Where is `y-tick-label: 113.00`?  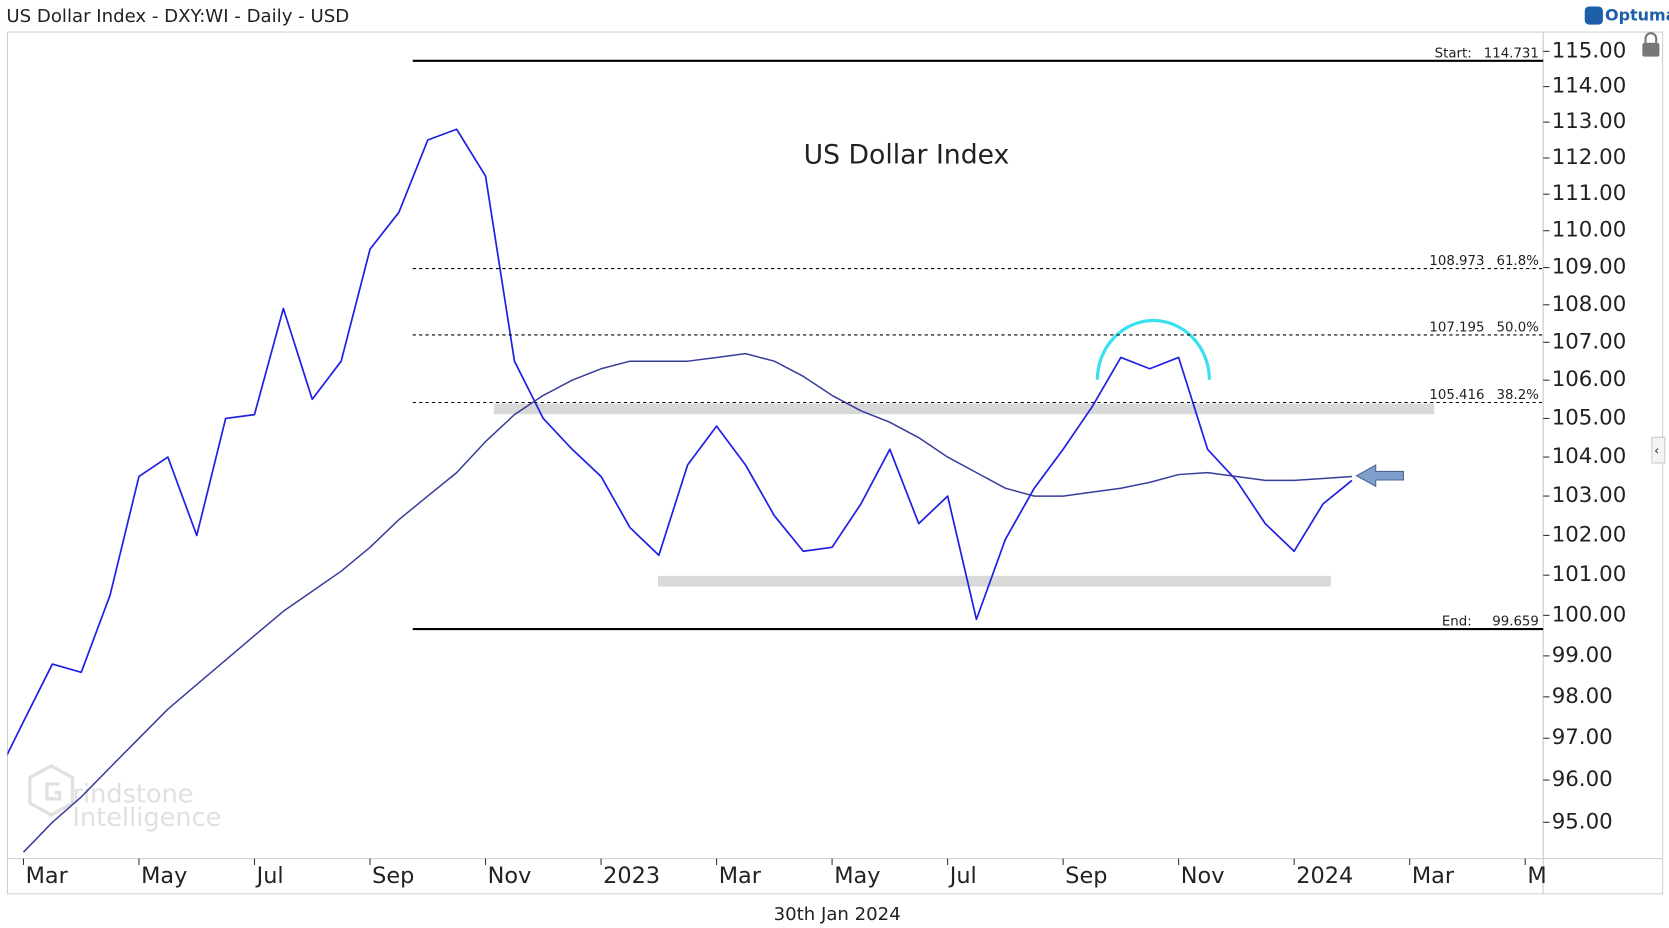
y-tick-label: 113.00 is located at coordinates (1589, 121).